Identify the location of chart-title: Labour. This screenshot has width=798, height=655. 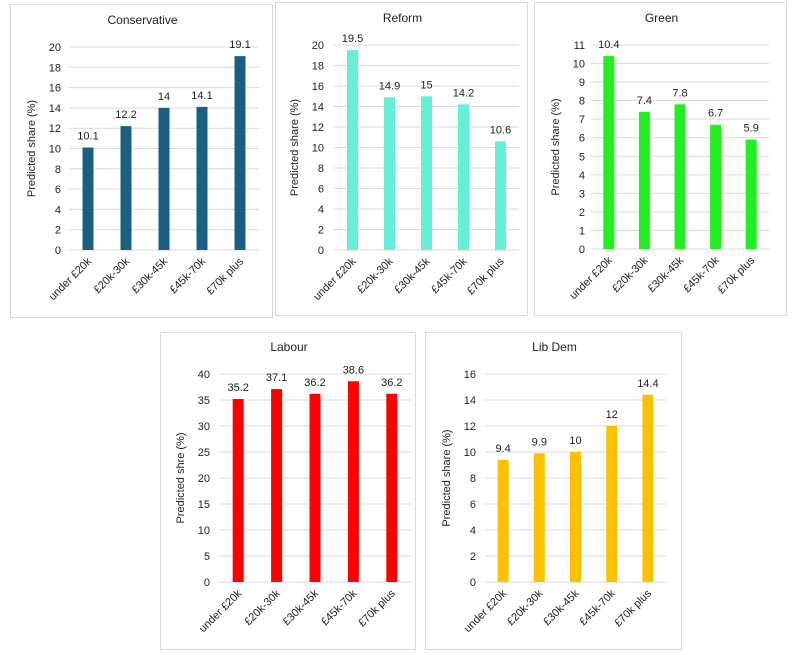
(288, 347).